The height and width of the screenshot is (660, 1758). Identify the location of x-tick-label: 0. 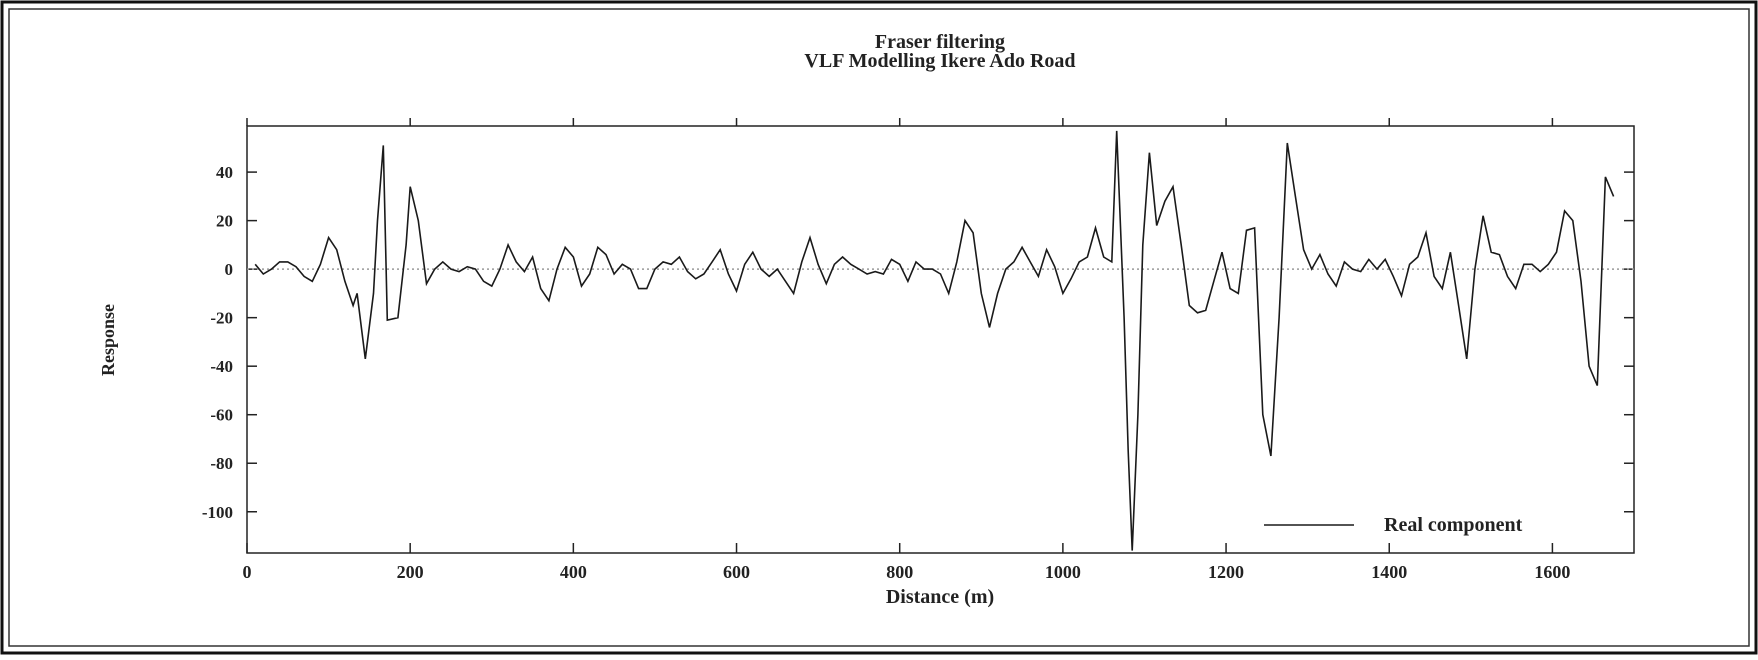
(247, 572).